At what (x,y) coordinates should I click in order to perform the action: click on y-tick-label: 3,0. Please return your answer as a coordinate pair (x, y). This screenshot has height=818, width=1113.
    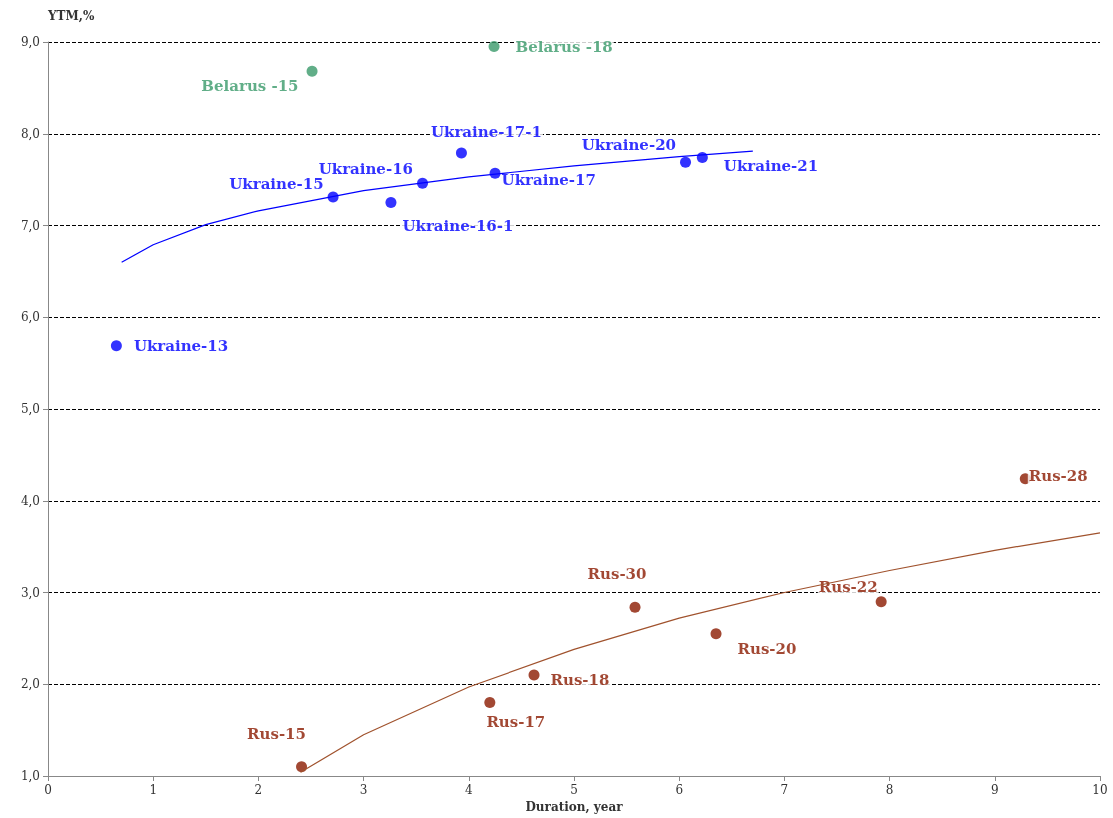
    Looking at the image, I should click on (30, 592).